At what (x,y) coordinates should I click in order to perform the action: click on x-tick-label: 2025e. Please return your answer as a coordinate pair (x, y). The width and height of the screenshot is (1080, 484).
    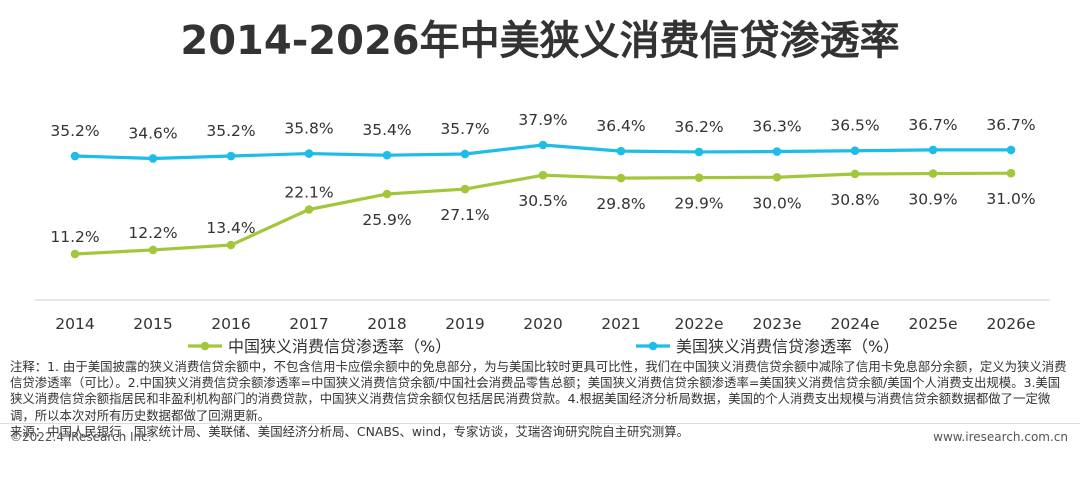
    Looking at the image, I should click on (933, 324).